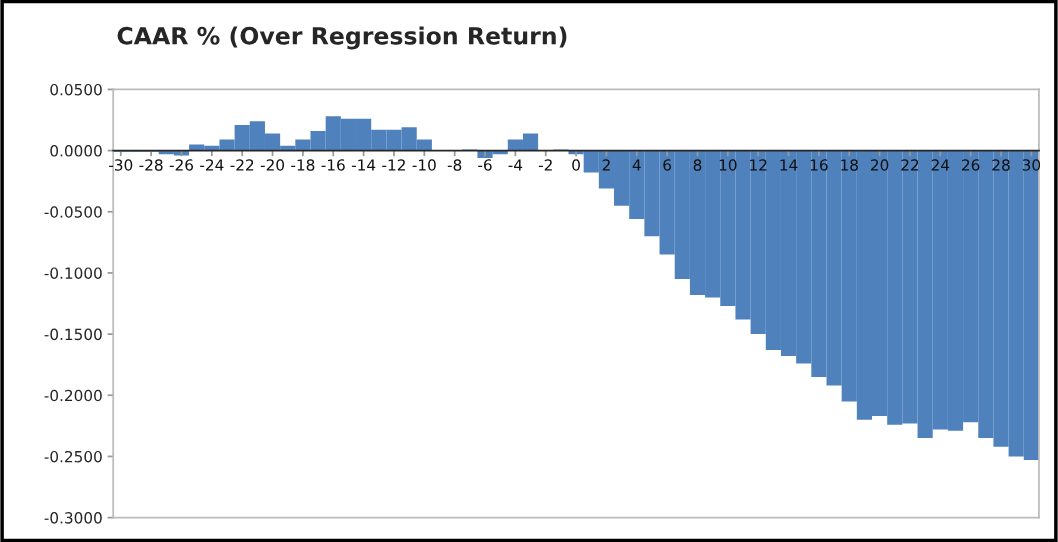 The height and width of the screenshot is (542, 1058). Describe the element at coordinates (819, 165) in the screenshot. I see `x-tick-label: 16` at that location.